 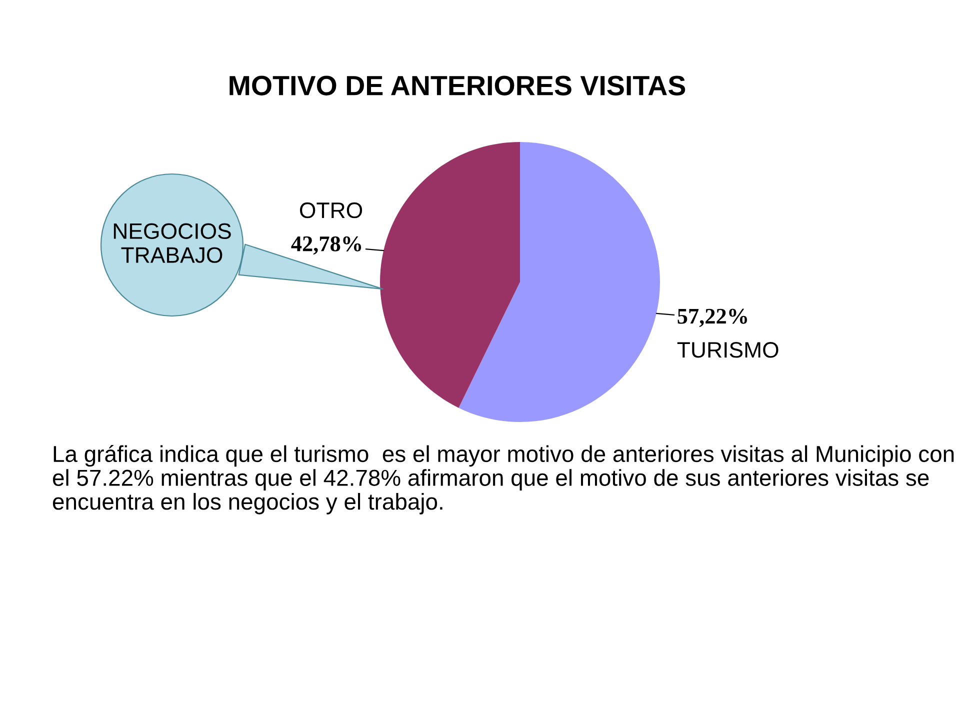 I want to click on text: NEGOCIOS TRABAJO, so click(x=172, y=243).